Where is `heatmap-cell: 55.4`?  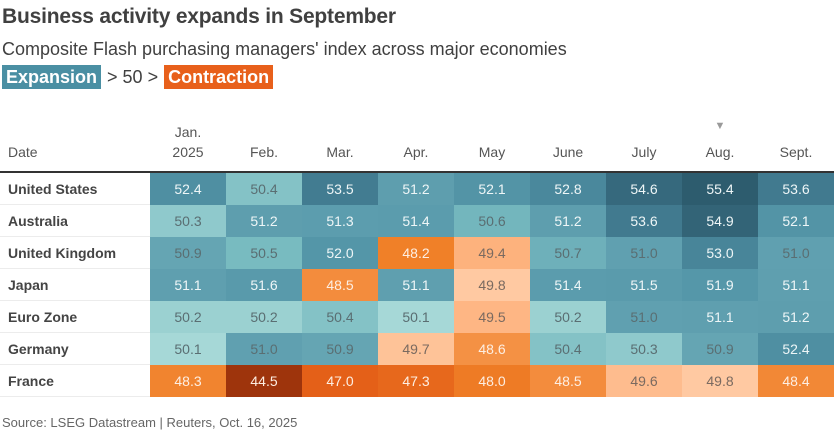 heatmap-cell: 55.4 is located at coordinates (720, 188).